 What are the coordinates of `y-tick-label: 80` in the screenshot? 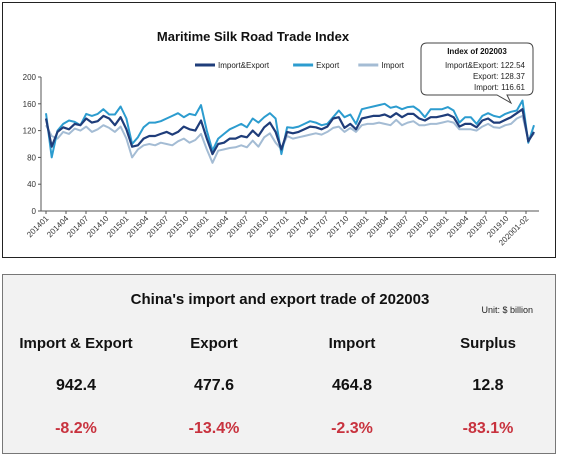 It's located at (31, 157).